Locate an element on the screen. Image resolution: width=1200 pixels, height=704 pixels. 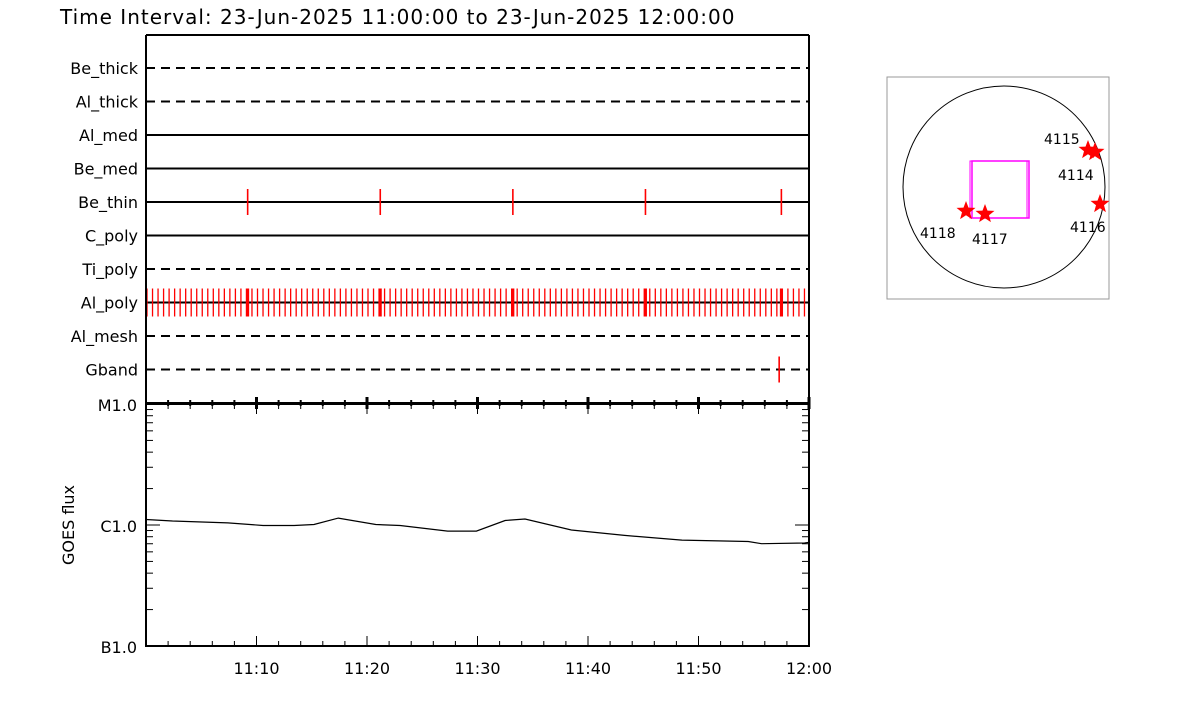
row-label-al_thick: Al_thick is located at coordinates (107, 103).